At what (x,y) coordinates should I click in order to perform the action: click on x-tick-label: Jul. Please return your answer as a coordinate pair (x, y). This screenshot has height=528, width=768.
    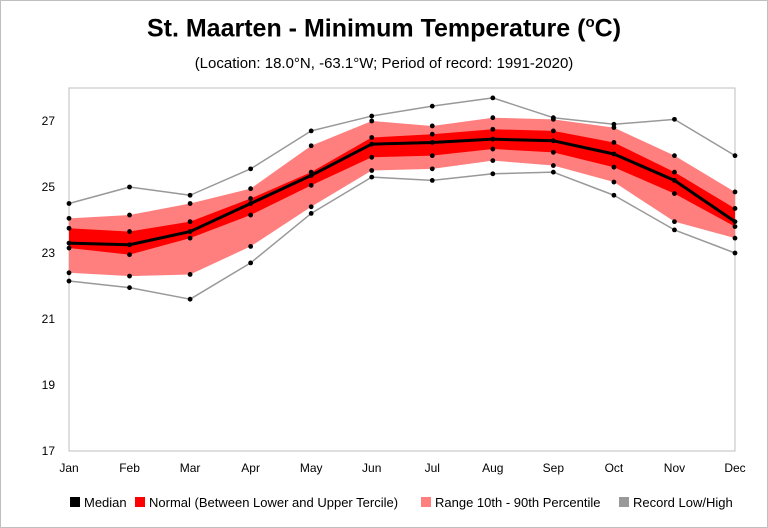
    Looking at the image, I should click on (432, 468).